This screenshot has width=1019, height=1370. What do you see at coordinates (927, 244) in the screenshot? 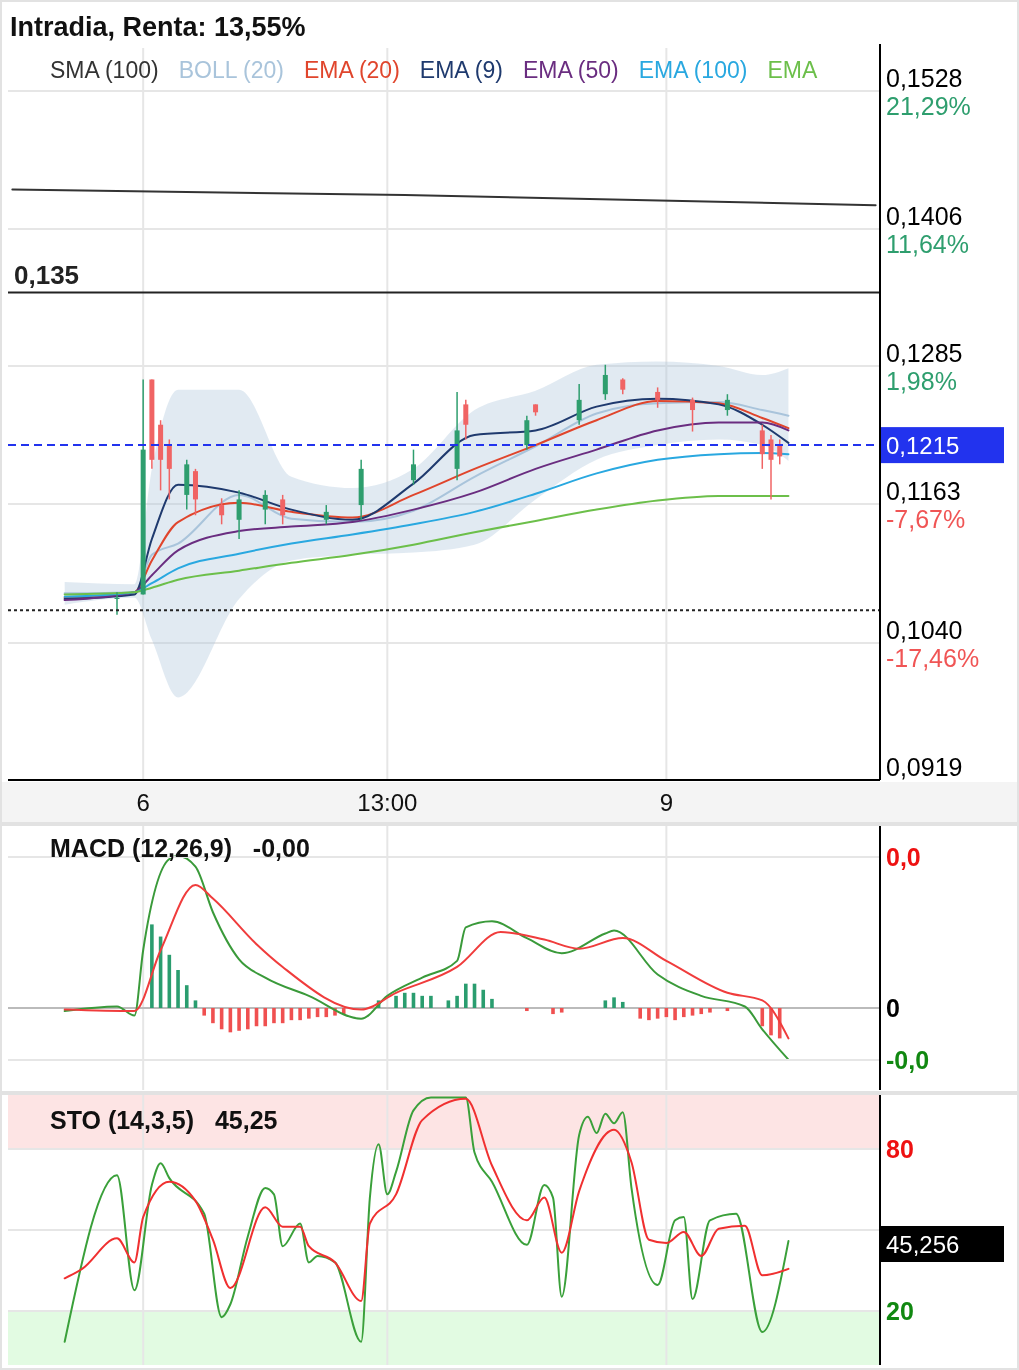
I see `text: 11,64%` at bounding box center [927, 244].